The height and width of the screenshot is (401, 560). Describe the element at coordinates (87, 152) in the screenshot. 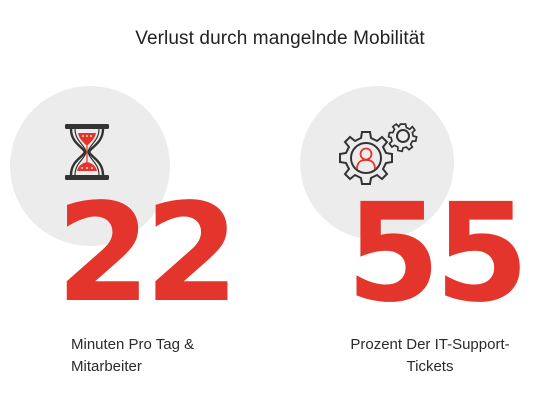

I see `hourglass-icon` at that location.